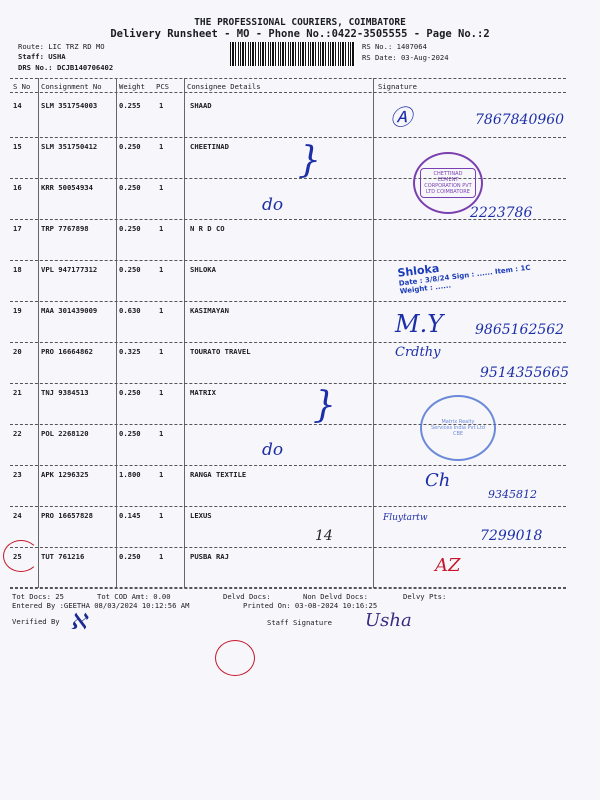  What do you see at coordinates (201, 515) in the screenshot?
I see `consignee-cell: LEXUS` at bounding box center [201, 515].